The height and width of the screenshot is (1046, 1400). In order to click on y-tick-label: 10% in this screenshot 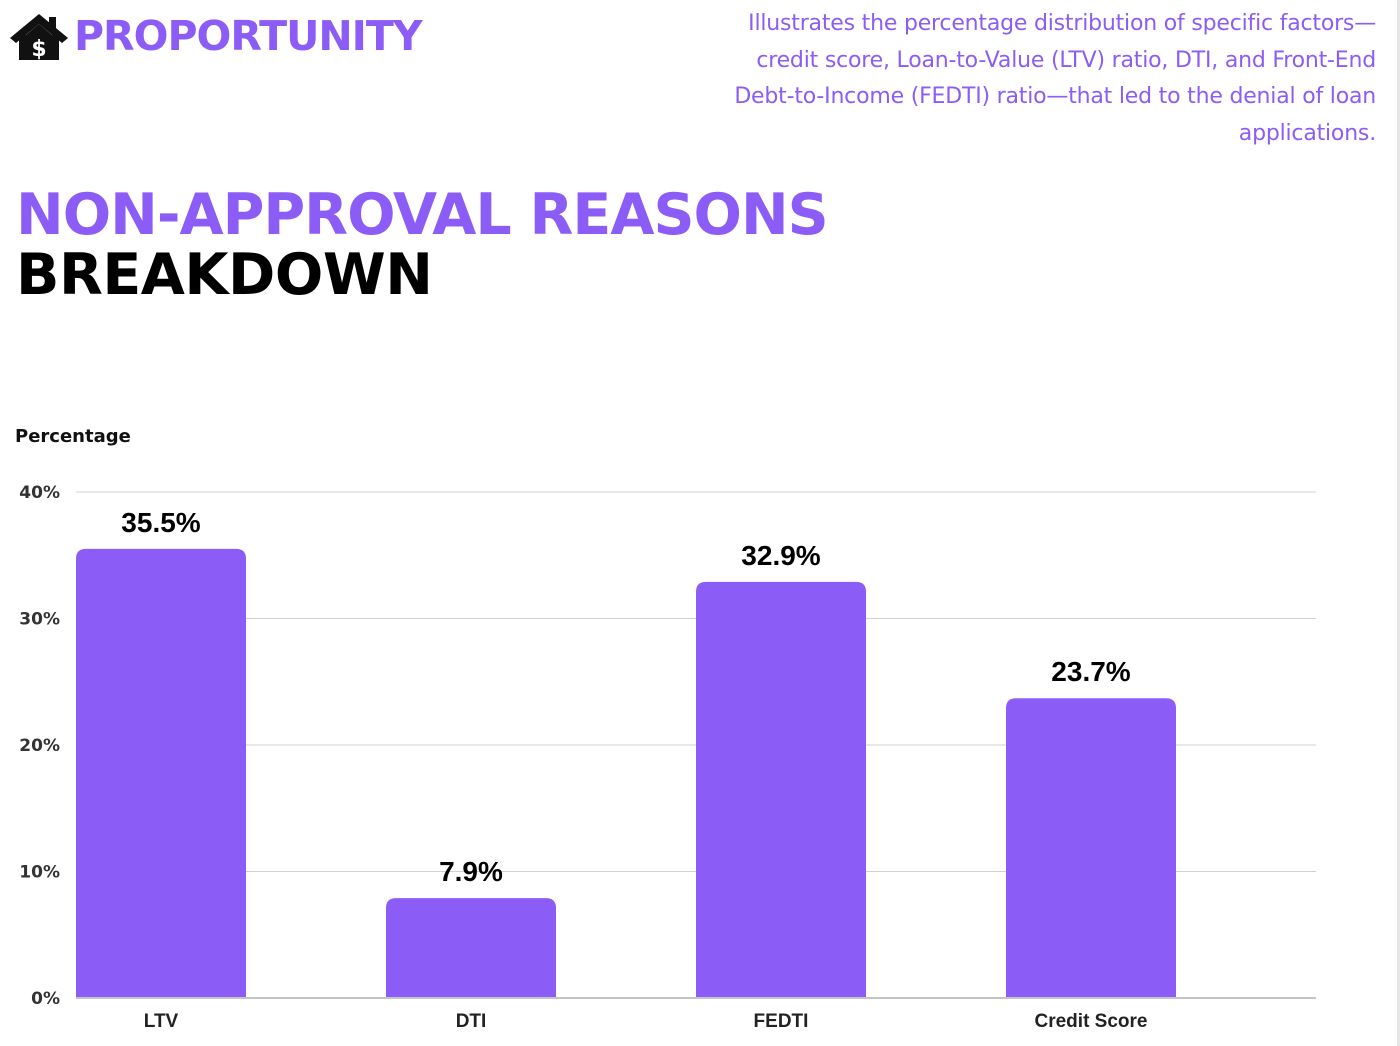, I will do `click(39, 873)`.